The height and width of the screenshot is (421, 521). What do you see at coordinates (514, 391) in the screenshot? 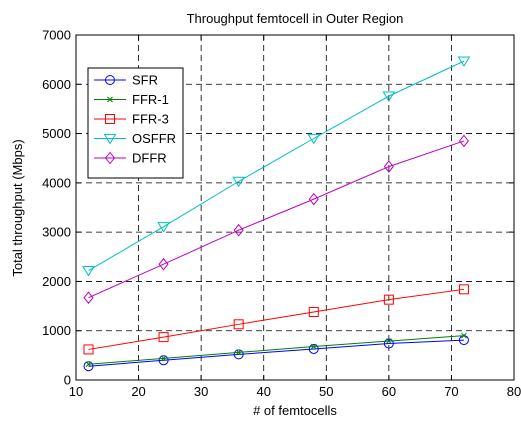
I see `x-tick-label: 80` at bounding box center [514, 391].